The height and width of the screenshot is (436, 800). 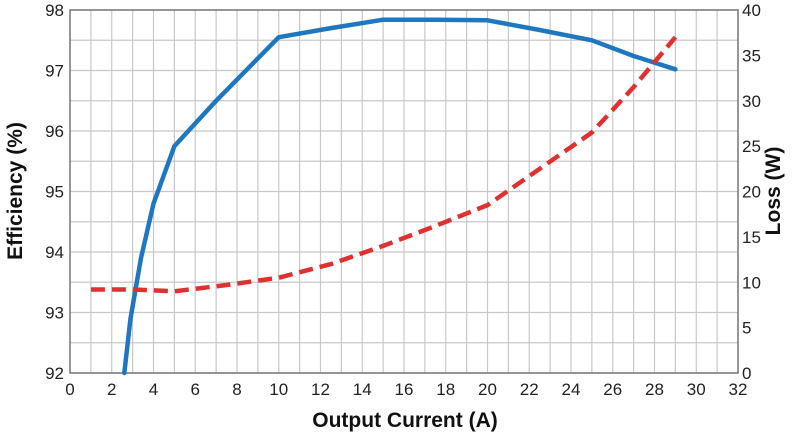 I want to click on y-right-axis-title: Loss (W), so click(x=773, y=191).